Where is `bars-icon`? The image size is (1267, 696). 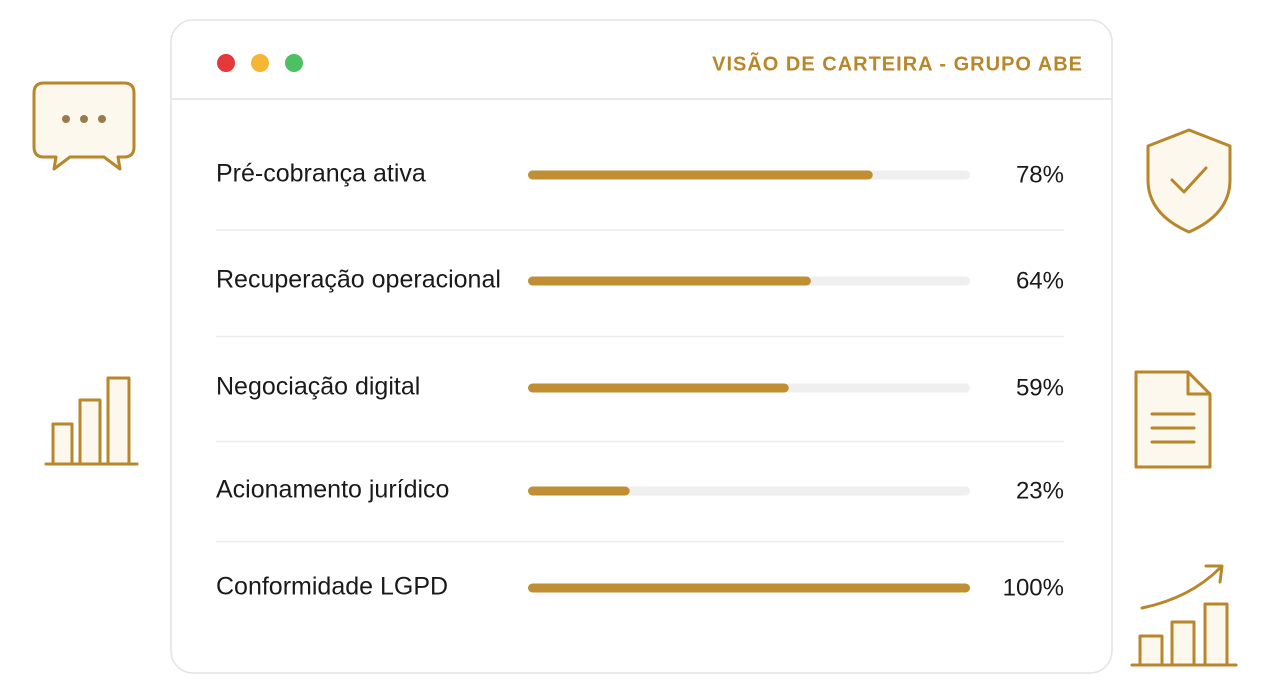 bars-icon is located at coordinates (91, 421).